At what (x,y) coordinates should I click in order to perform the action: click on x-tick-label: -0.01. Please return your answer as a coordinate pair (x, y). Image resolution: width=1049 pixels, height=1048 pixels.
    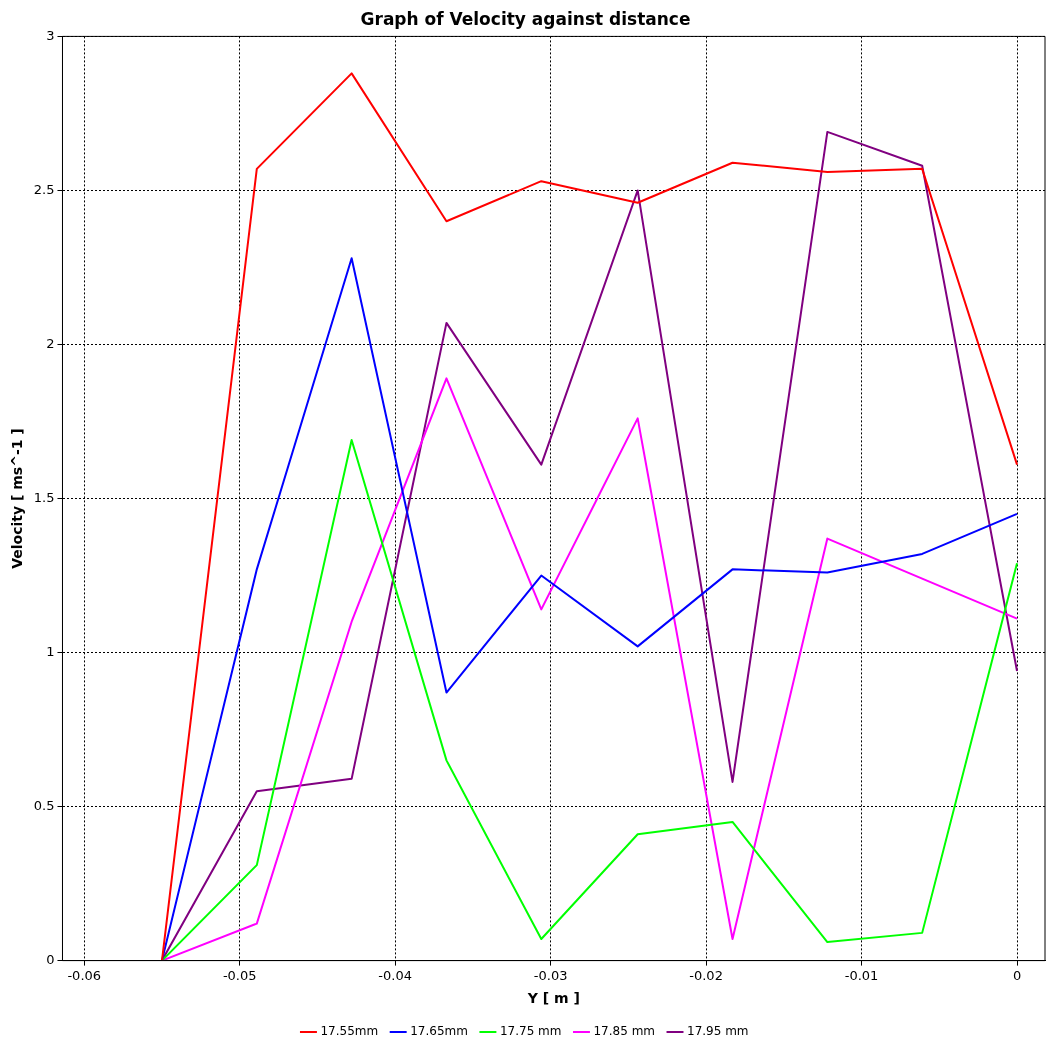
    Looking at the image, I should click on (861, 975).